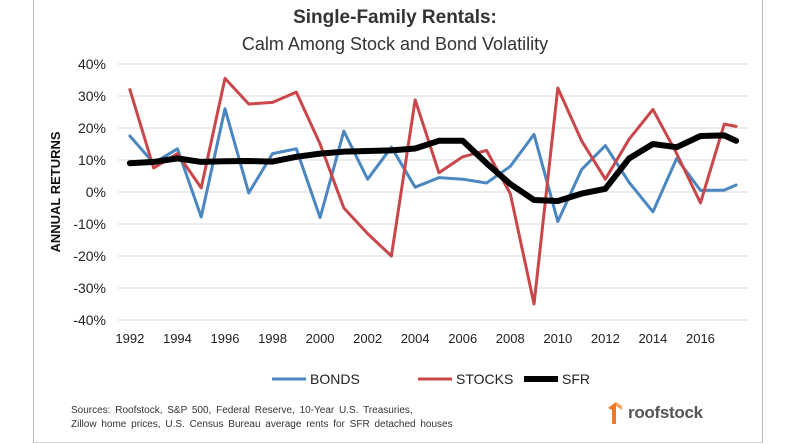 The height and width of the screenshot is (444, 790). What do you see at coordinates (89, 320) in the screenshot?
I see `y-tick-label: -40%` at bounding box center [89, 320].